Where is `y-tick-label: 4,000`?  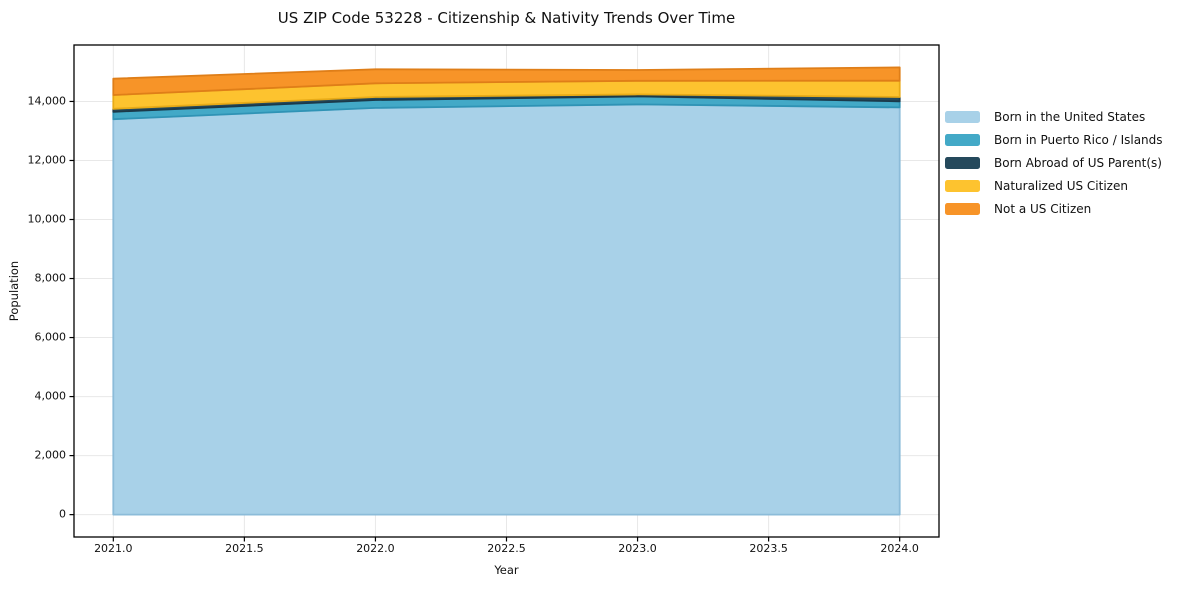 y-tick-label: 4,000 is located at coordinates (51, 396).